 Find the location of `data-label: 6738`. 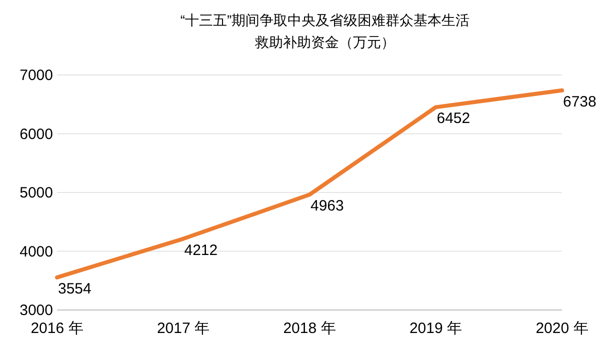

data-label: 6738 is located at coordinates (579, 101).